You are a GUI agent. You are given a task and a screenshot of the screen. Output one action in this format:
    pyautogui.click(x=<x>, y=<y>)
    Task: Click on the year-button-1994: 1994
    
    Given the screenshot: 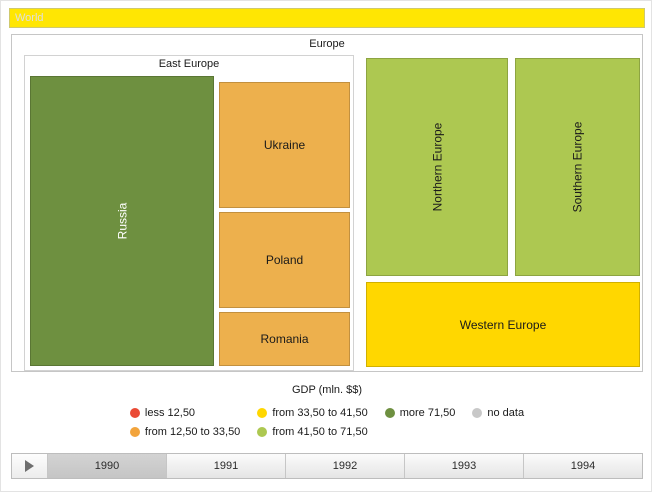 What is the action you would take?
    pyautogui.click(x=583, y=466)
    